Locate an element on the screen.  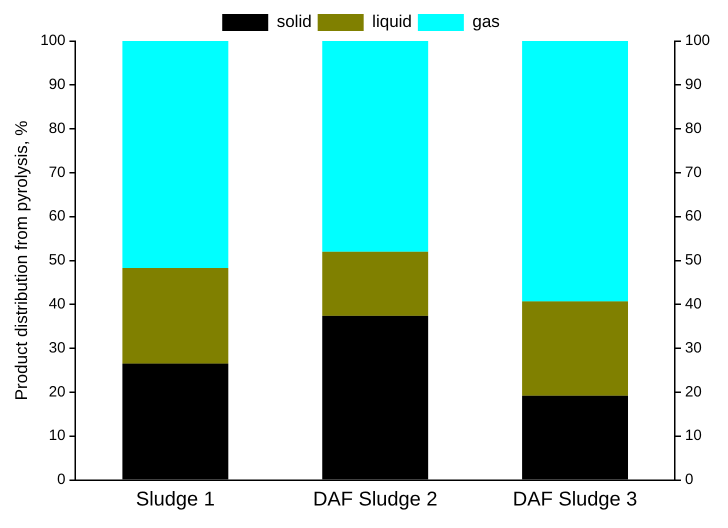
legend-label: liquid is located at coordinates (392, 22).